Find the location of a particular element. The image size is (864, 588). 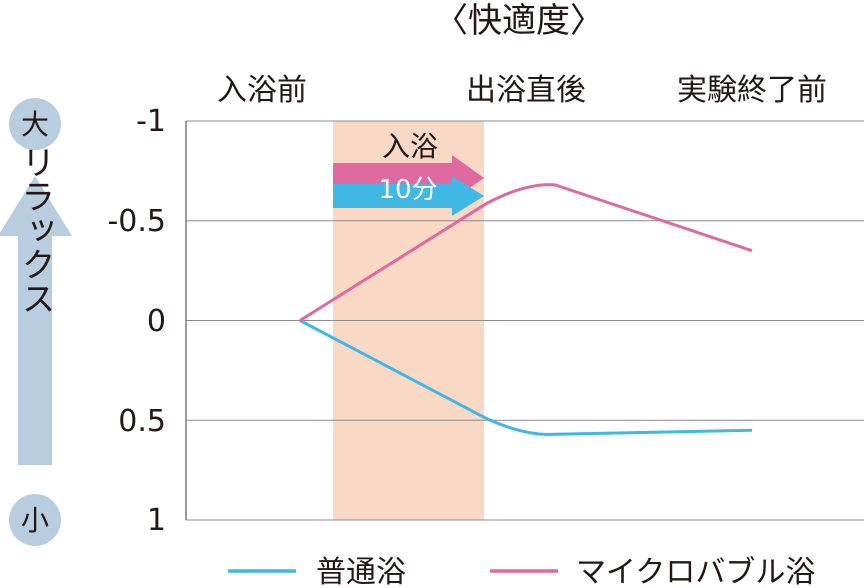

relax-arrow-icon is located at coordinates (36, 320).